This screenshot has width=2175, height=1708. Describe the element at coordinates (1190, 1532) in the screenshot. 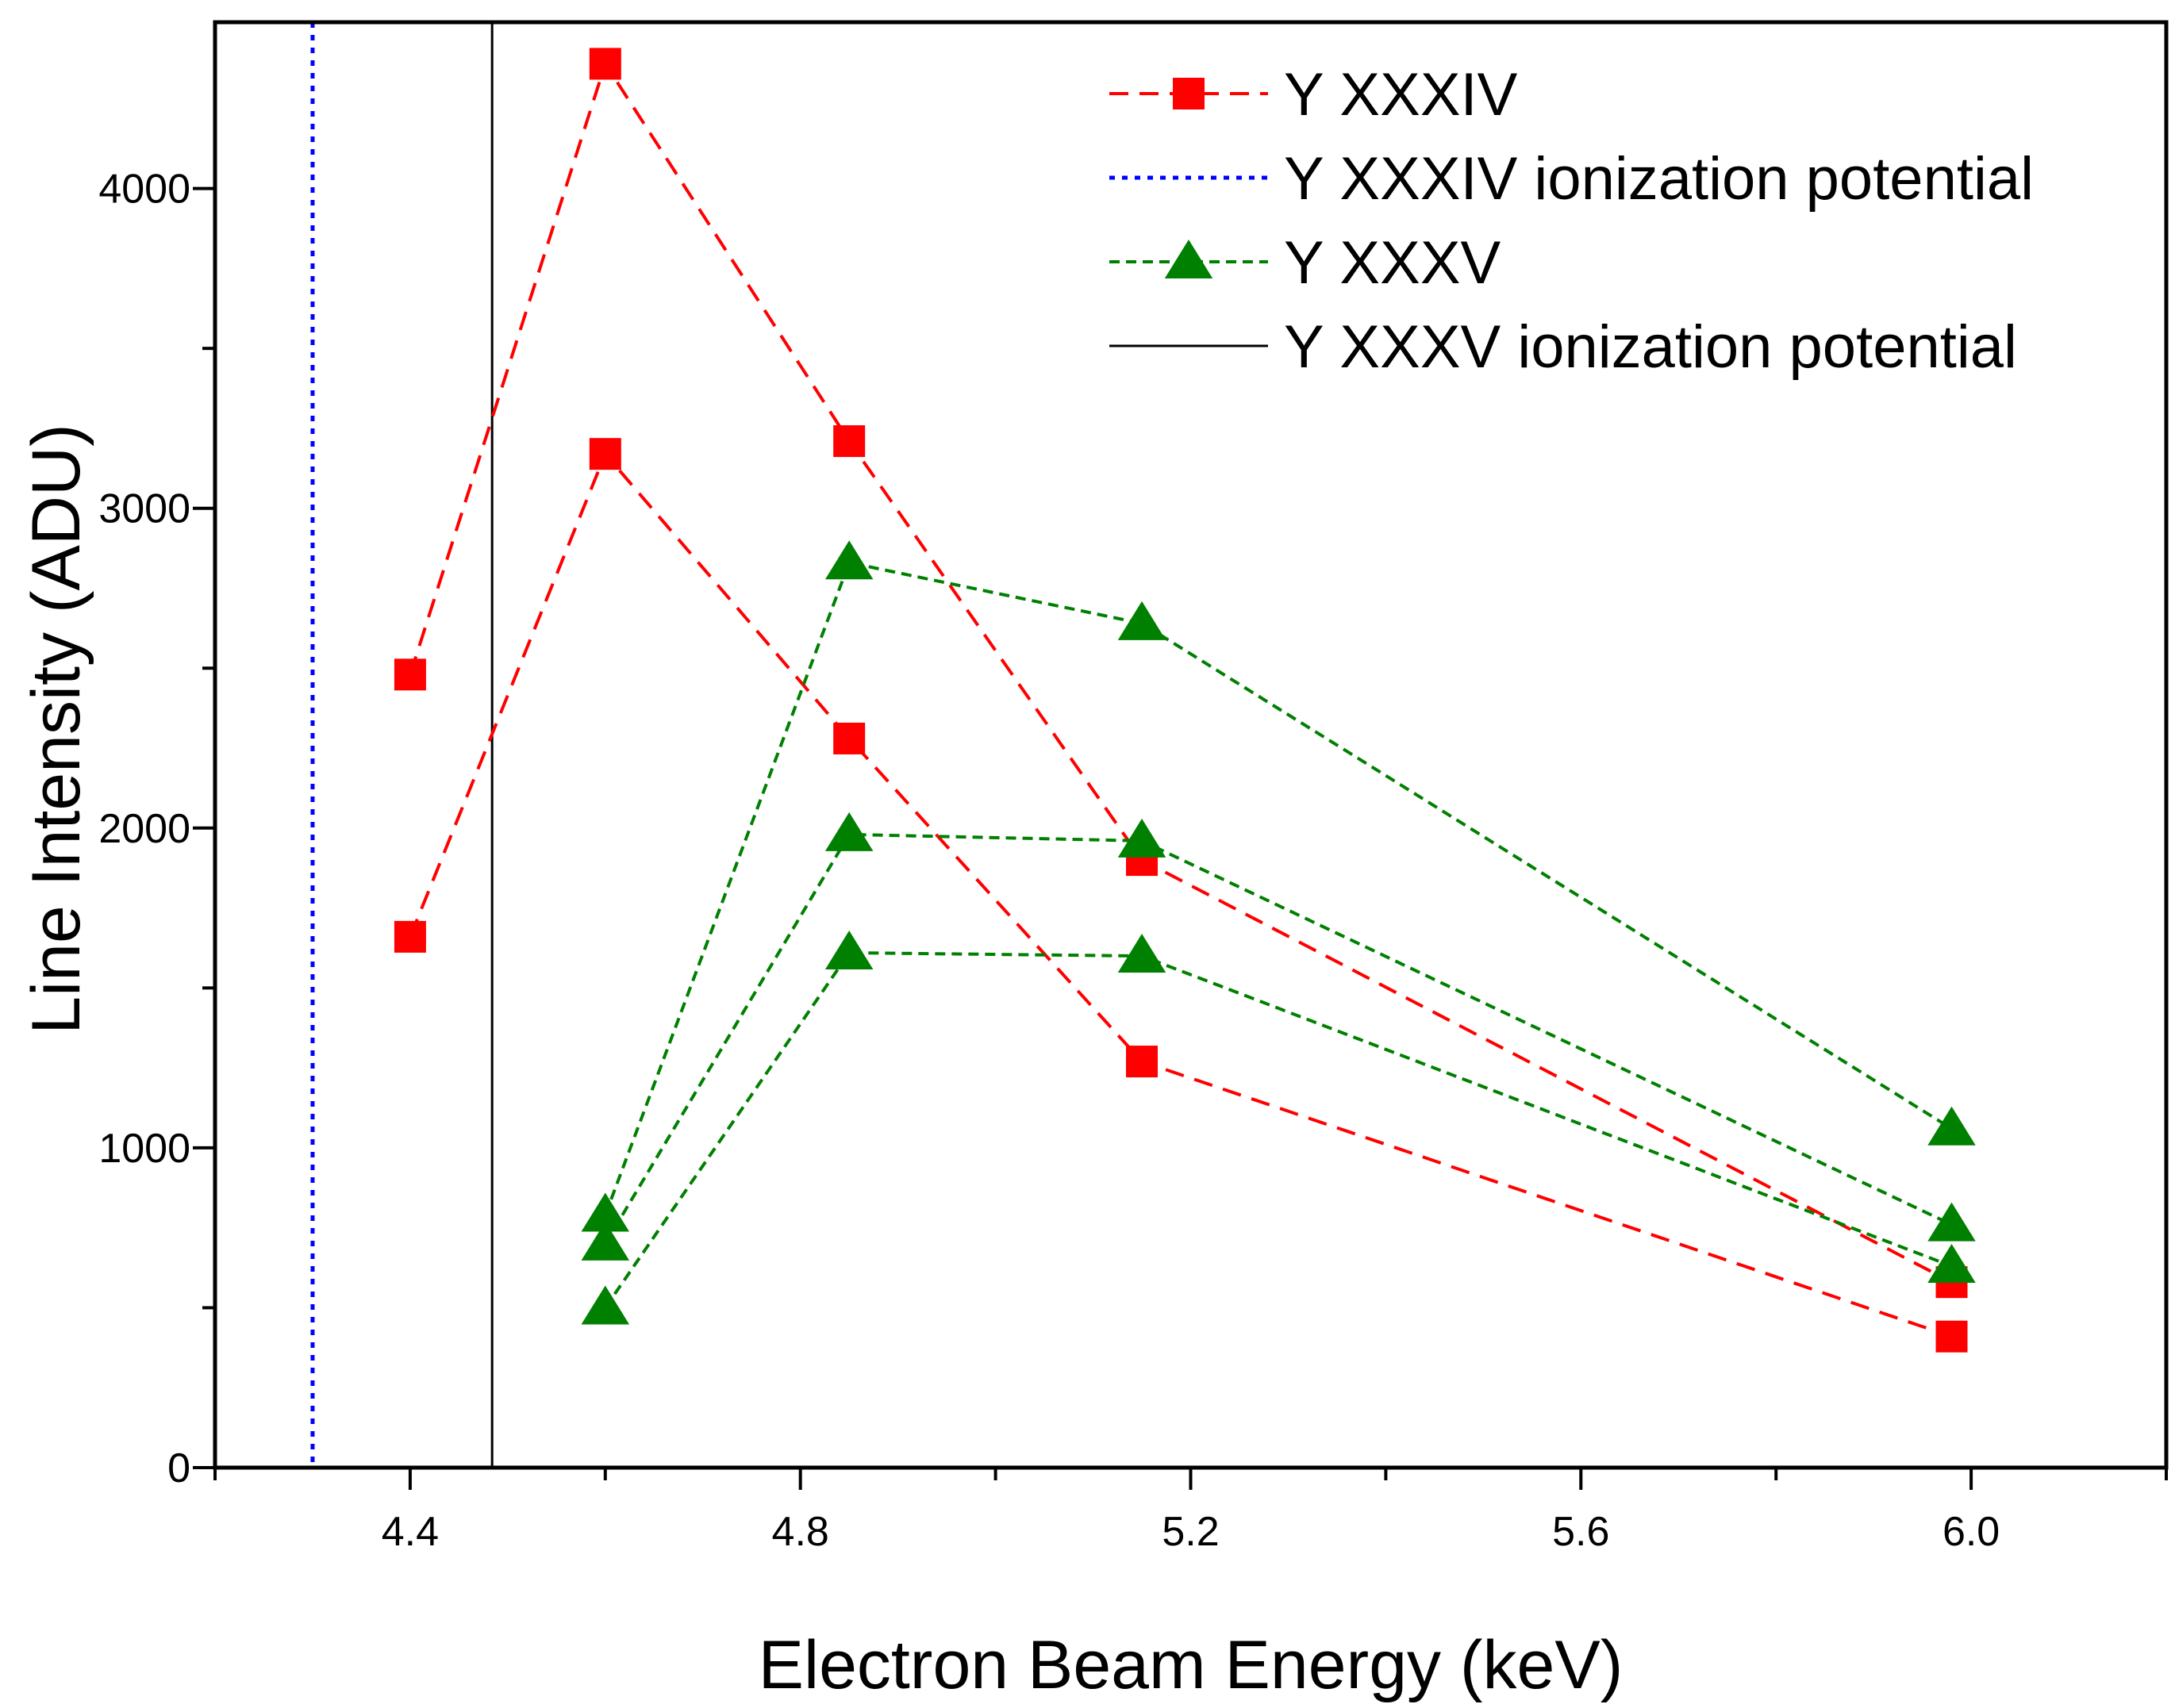

I see `x-tick-label: 5.2` at that location.